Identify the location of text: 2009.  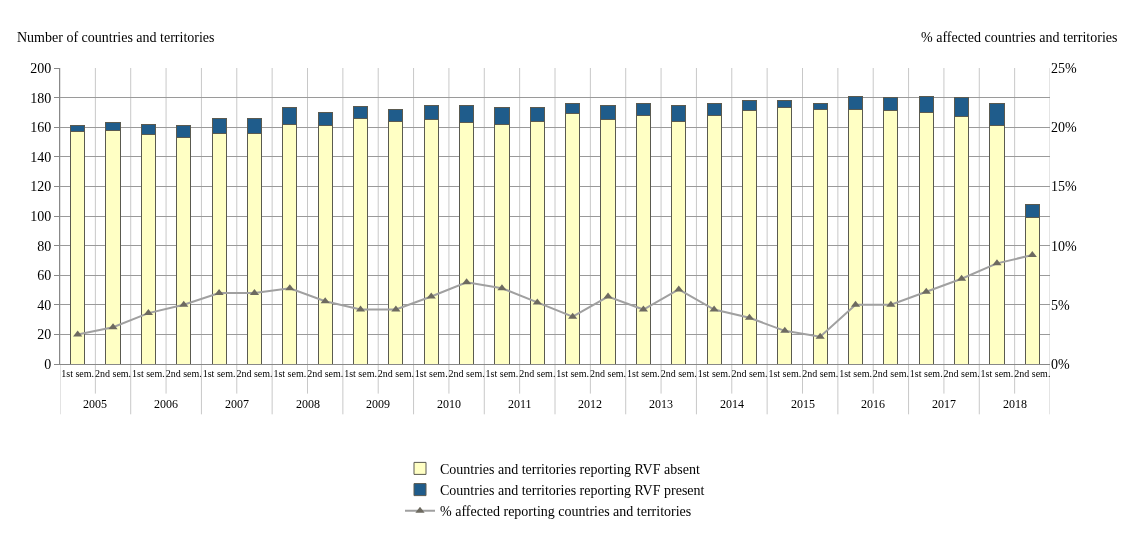
(378, 404).